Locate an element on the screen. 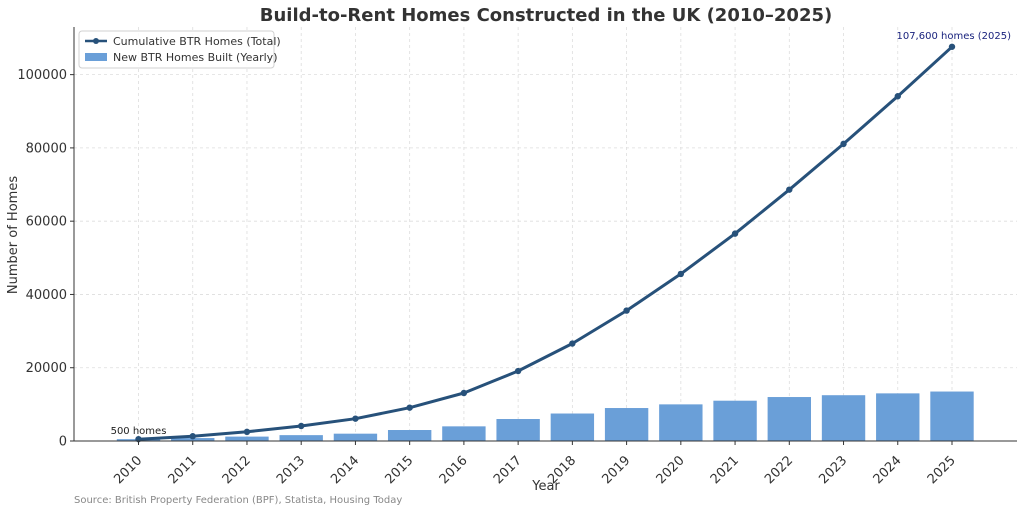  bar-2025 is located at coordinates (952, 416).